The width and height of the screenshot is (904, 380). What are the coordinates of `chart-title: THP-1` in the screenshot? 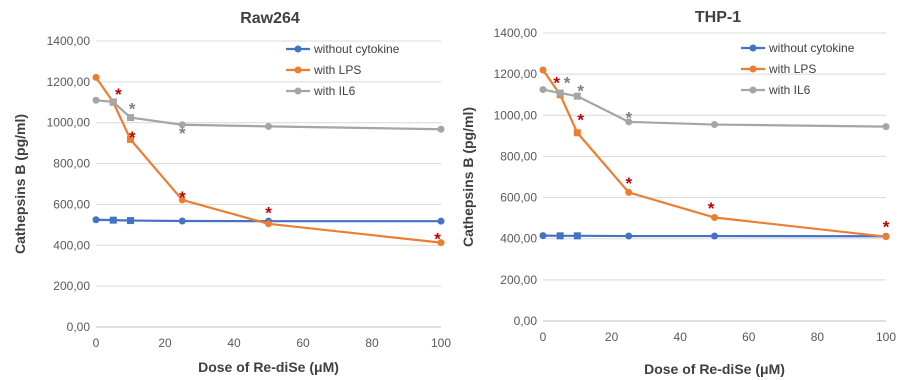 It's located at (718, 17).